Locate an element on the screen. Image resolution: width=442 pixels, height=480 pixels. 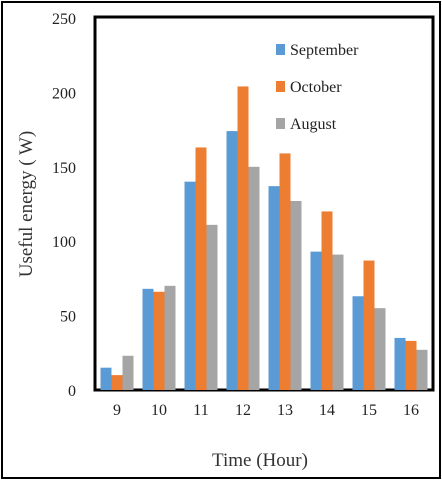
legend-swatch-october is located at coordinates (280, 86).